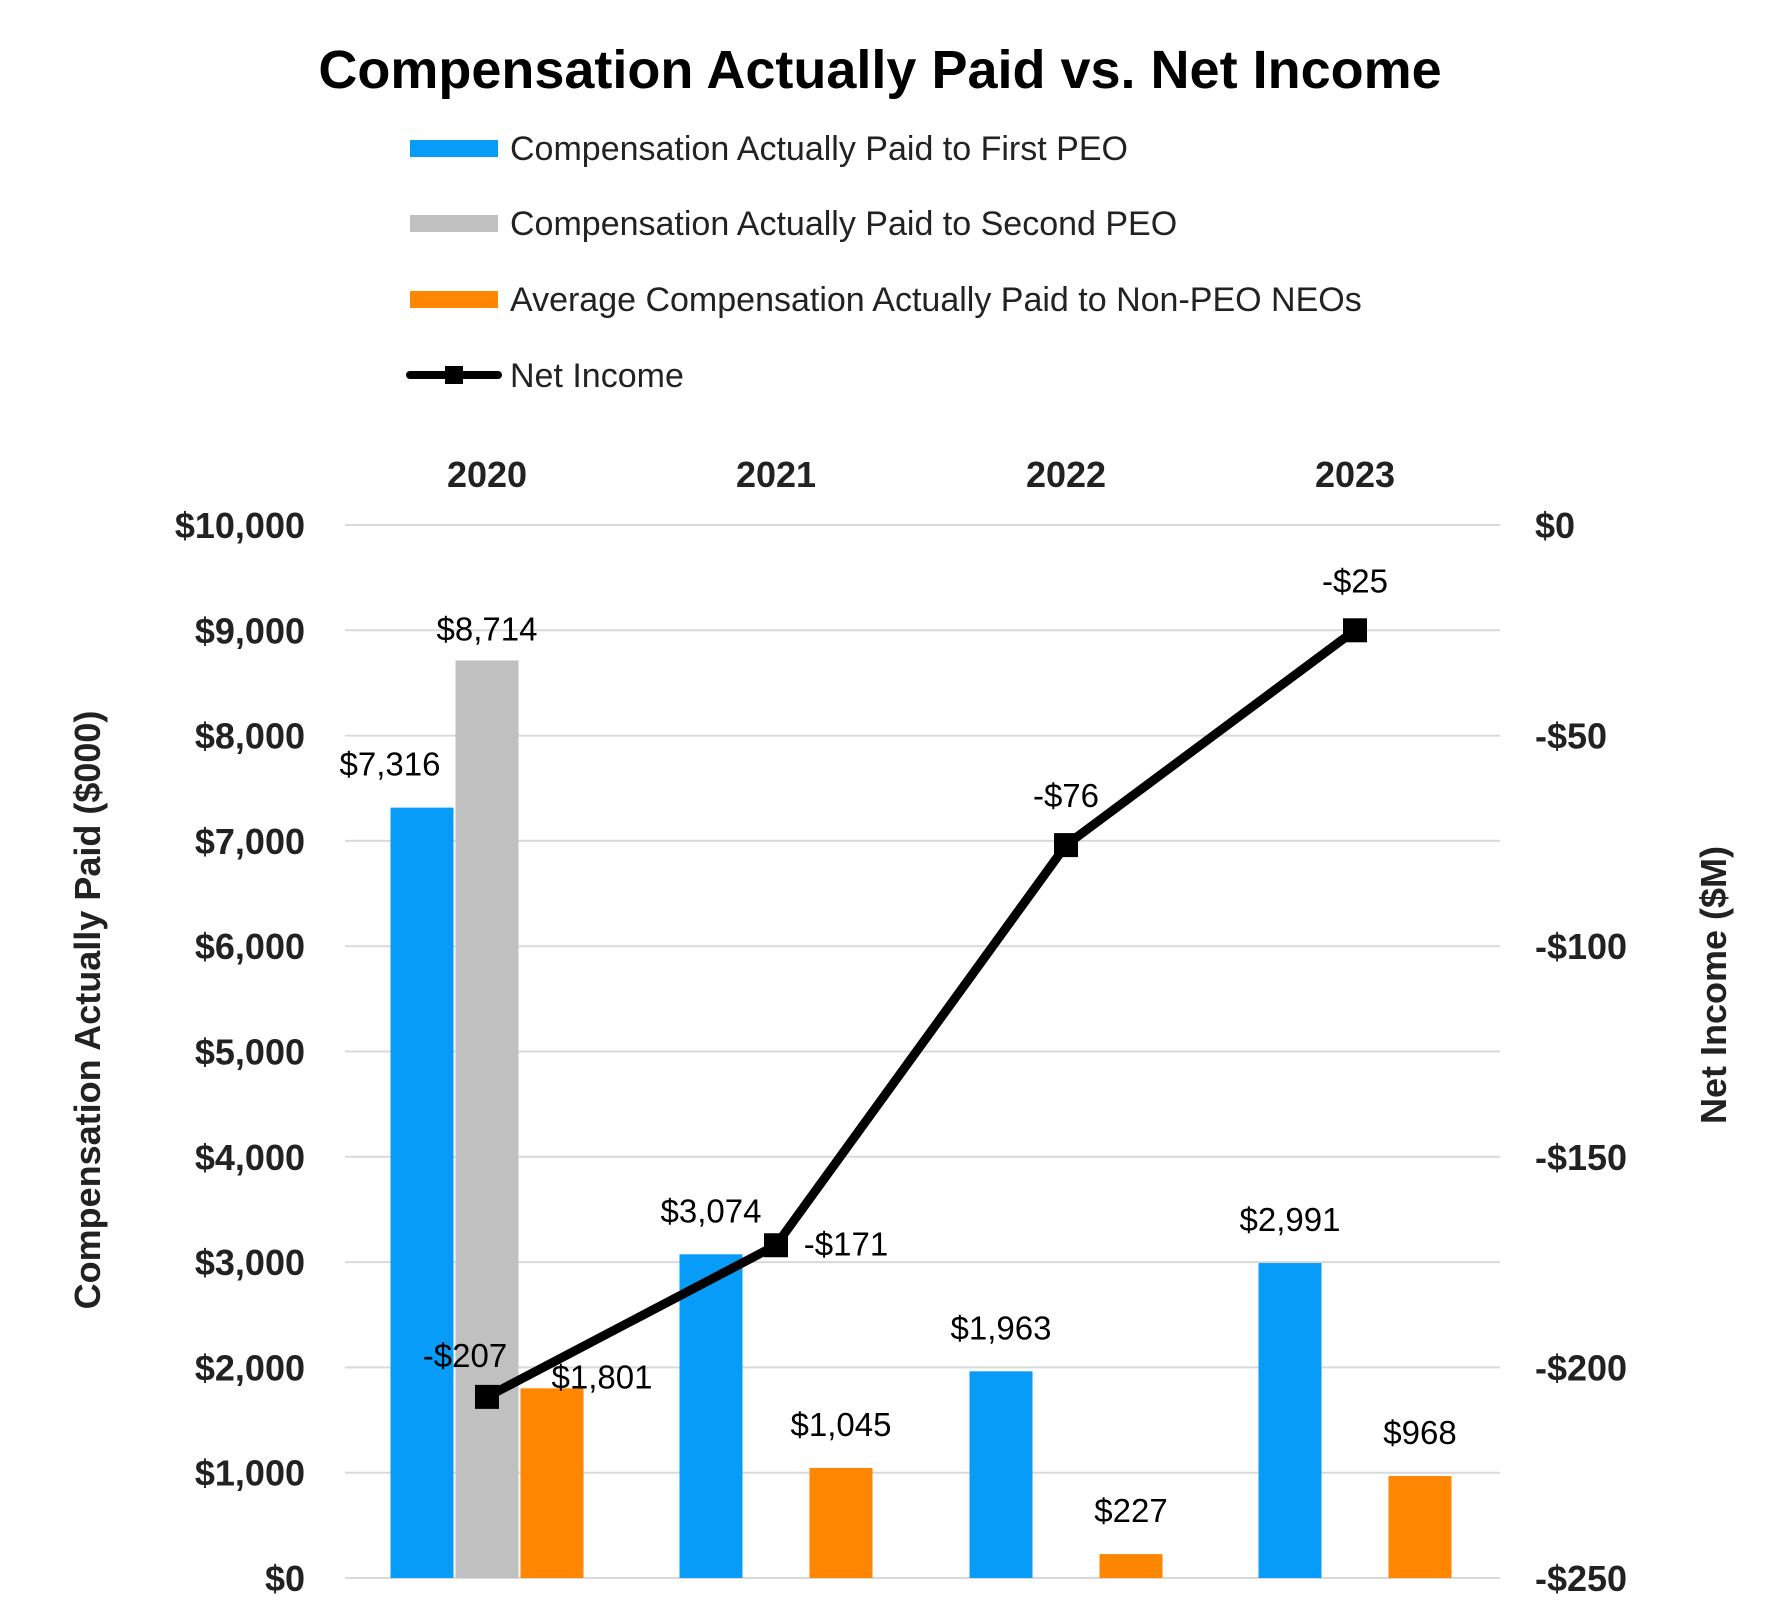  I want to click on bar-data-label: $7,316, so click(390, 764).